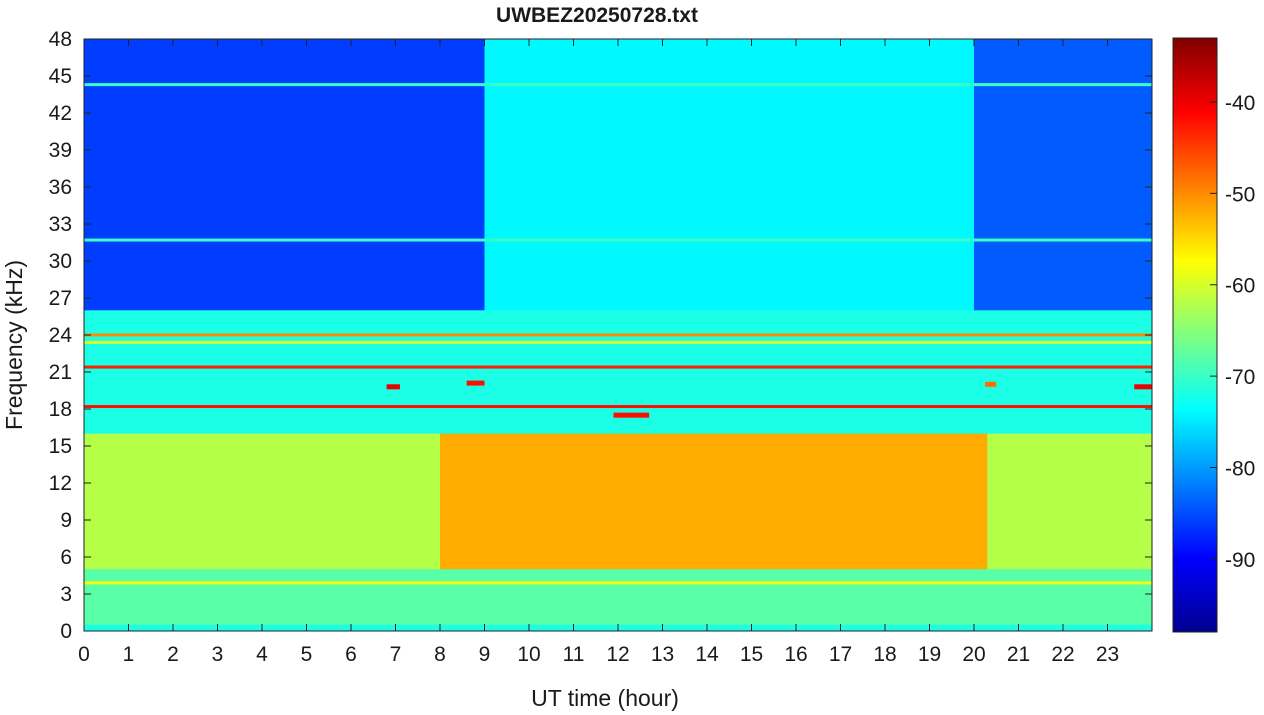 Image resolution: width=1264 pixels, height=715 pixels. I want to click on y-tick-label: 3, so click(66, 594).